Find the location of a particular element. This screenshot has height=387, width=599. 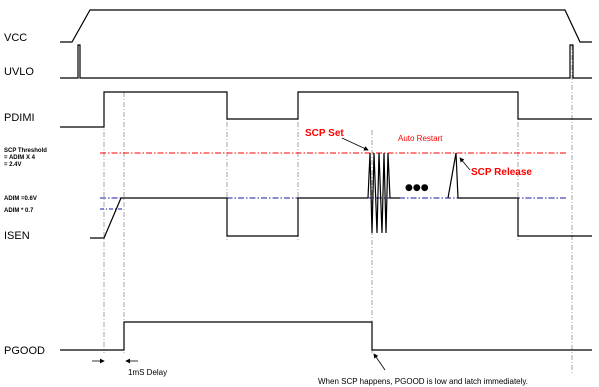

adim-07-label: ADIM * 0.7 is located at coordinates (19, 211).